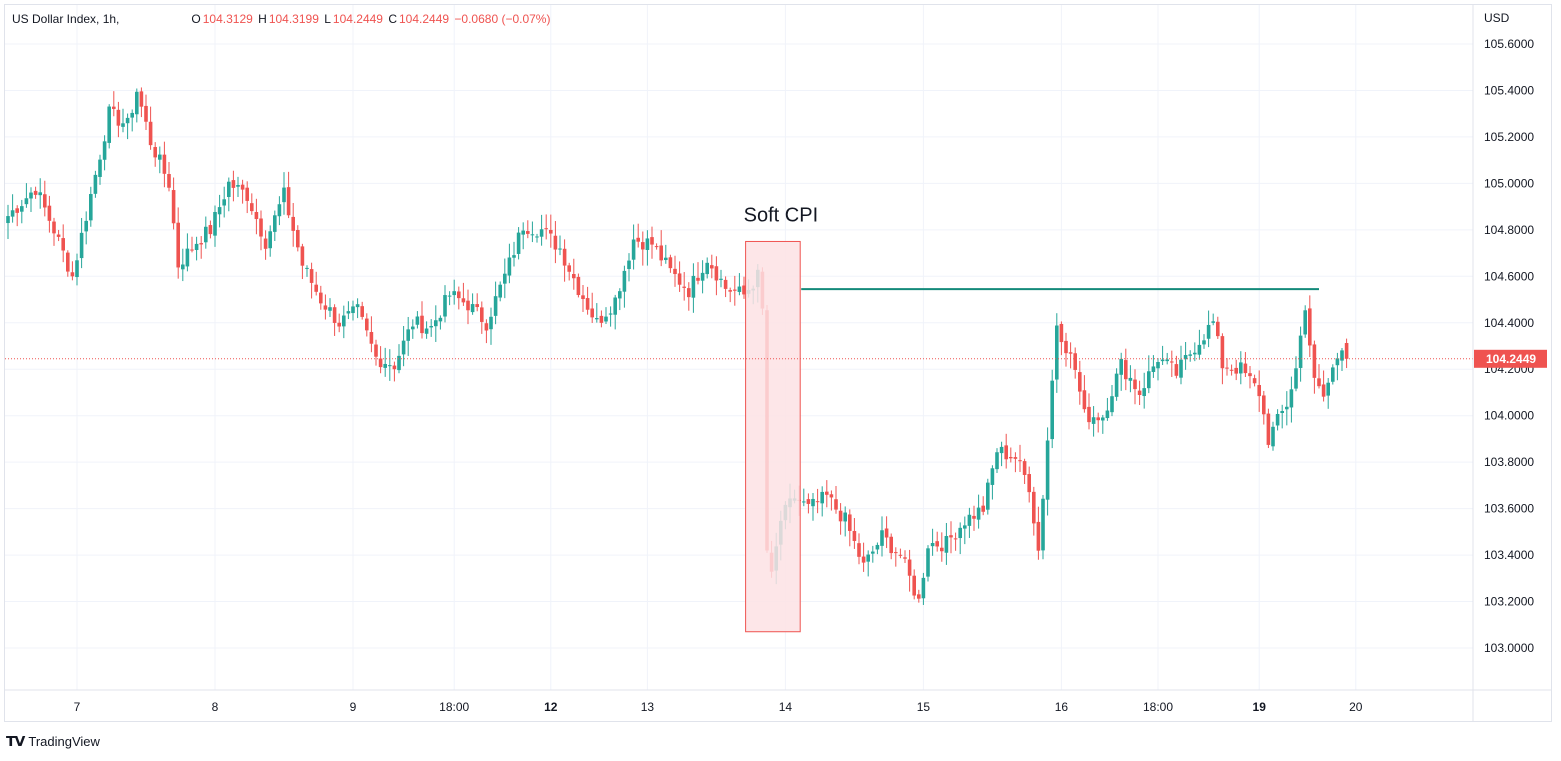 Image resolution: width=1561 pixels, height=761 pixels. What do you see at coordinates (1509, 323) in the screenshot?
I see `price-tick-label: 104.4000` at bounding box center [1509, 323].